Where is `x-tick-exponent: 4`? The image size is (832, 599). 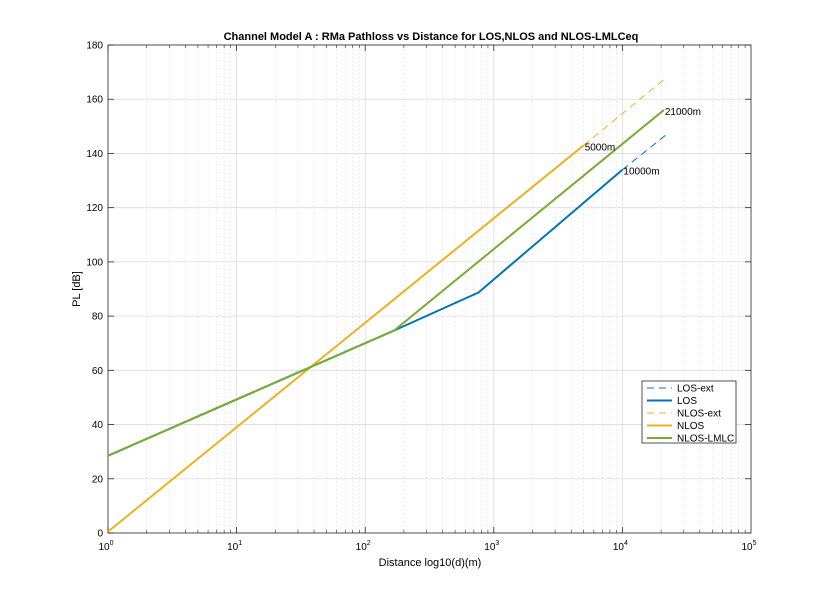 x-tick-exponent: 4 is located at coordinates (626, 543).